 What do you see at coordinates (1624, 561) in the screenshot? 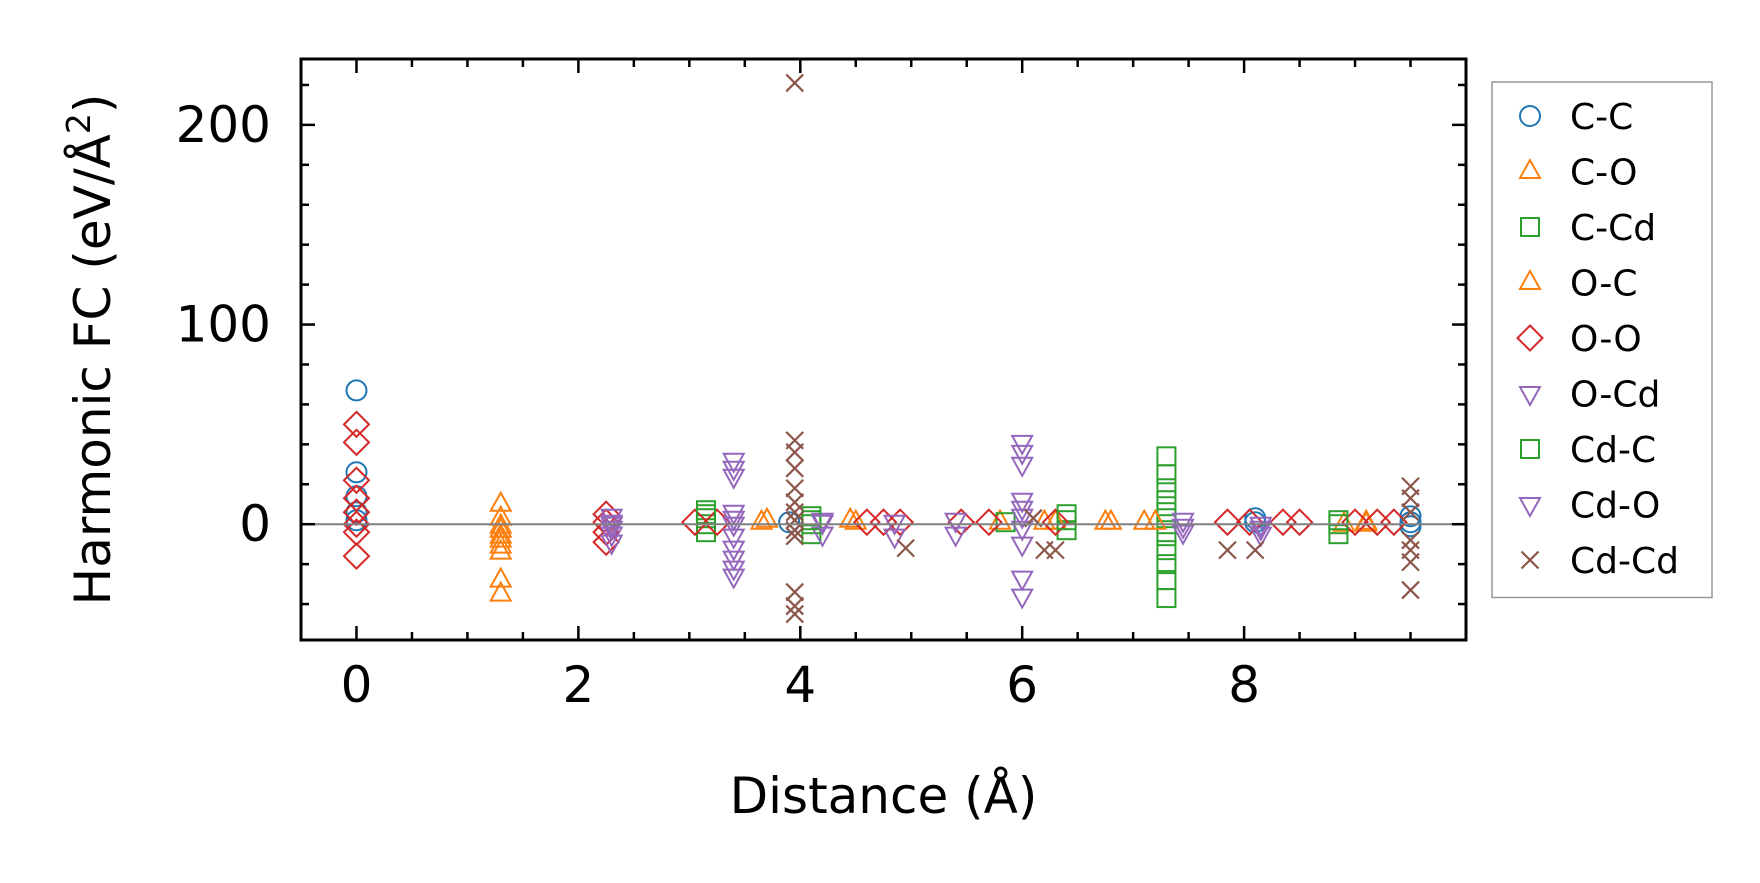
I see `legend-label-cd-cd: Cd-Cd` at bounding box center [1624, 561].